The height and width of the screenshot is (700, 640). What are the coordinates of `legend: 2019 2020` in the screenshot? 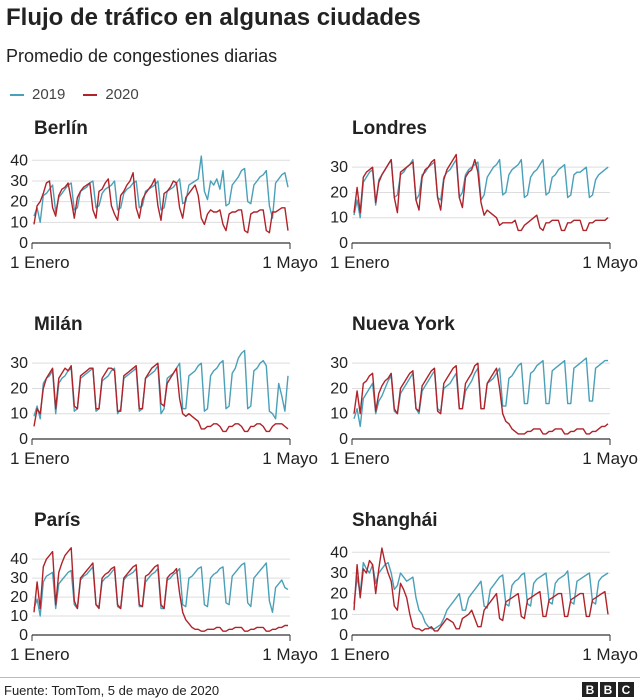 It's located at (83, 94).